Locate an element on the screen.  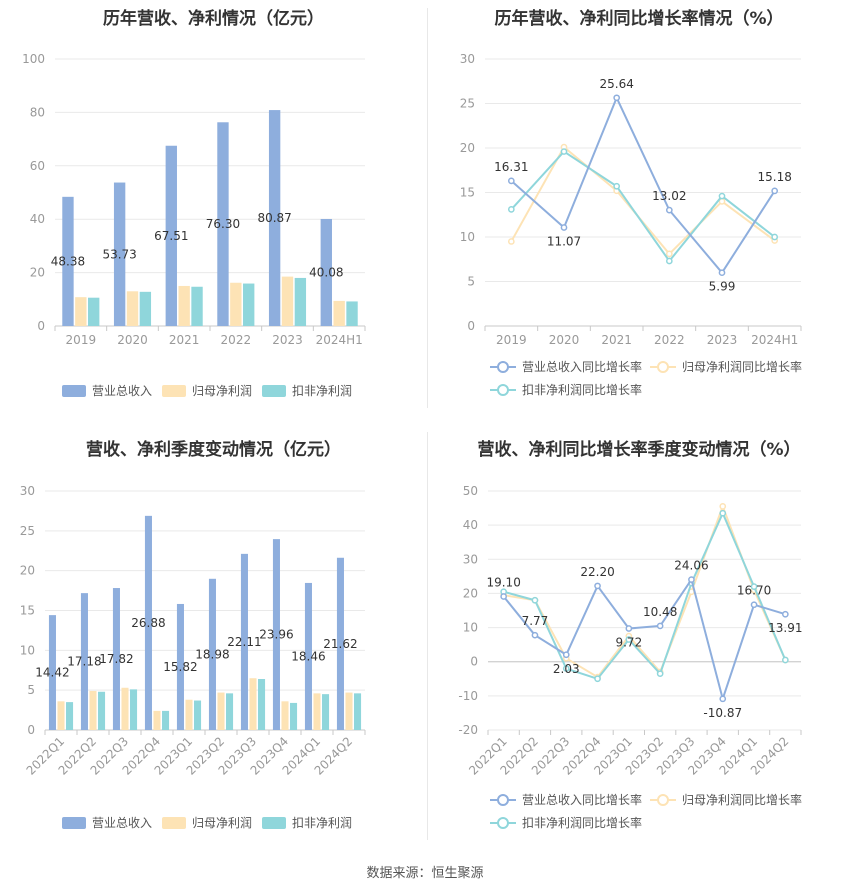
data-label: 15.82 is located at coordinates (180, 667).